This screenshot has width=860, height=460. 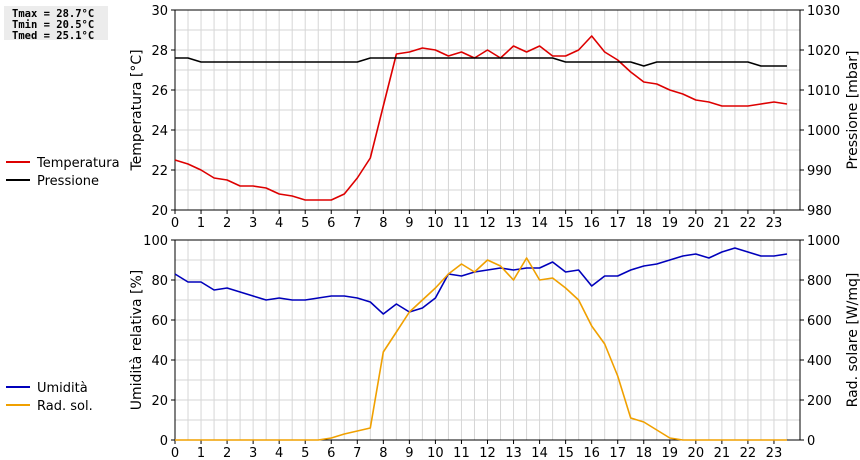 What do you see at coordinates (65, 406) in the screenshot?
I see `legend-label: Rad. sol.` at bounding box center [65, 406].